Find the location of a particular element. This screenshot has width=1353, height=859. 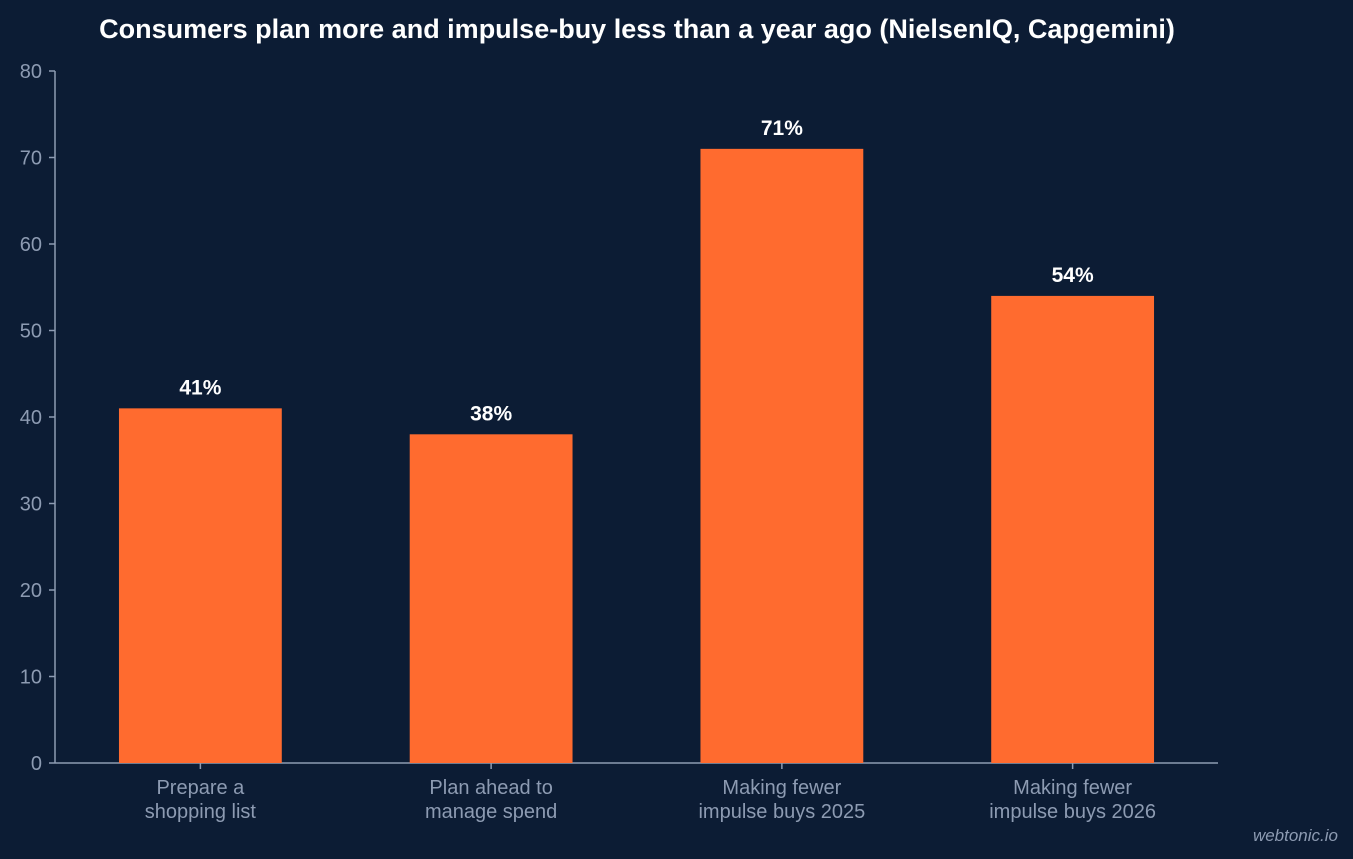

data-label: 71% is located at coordinates (782, 128).